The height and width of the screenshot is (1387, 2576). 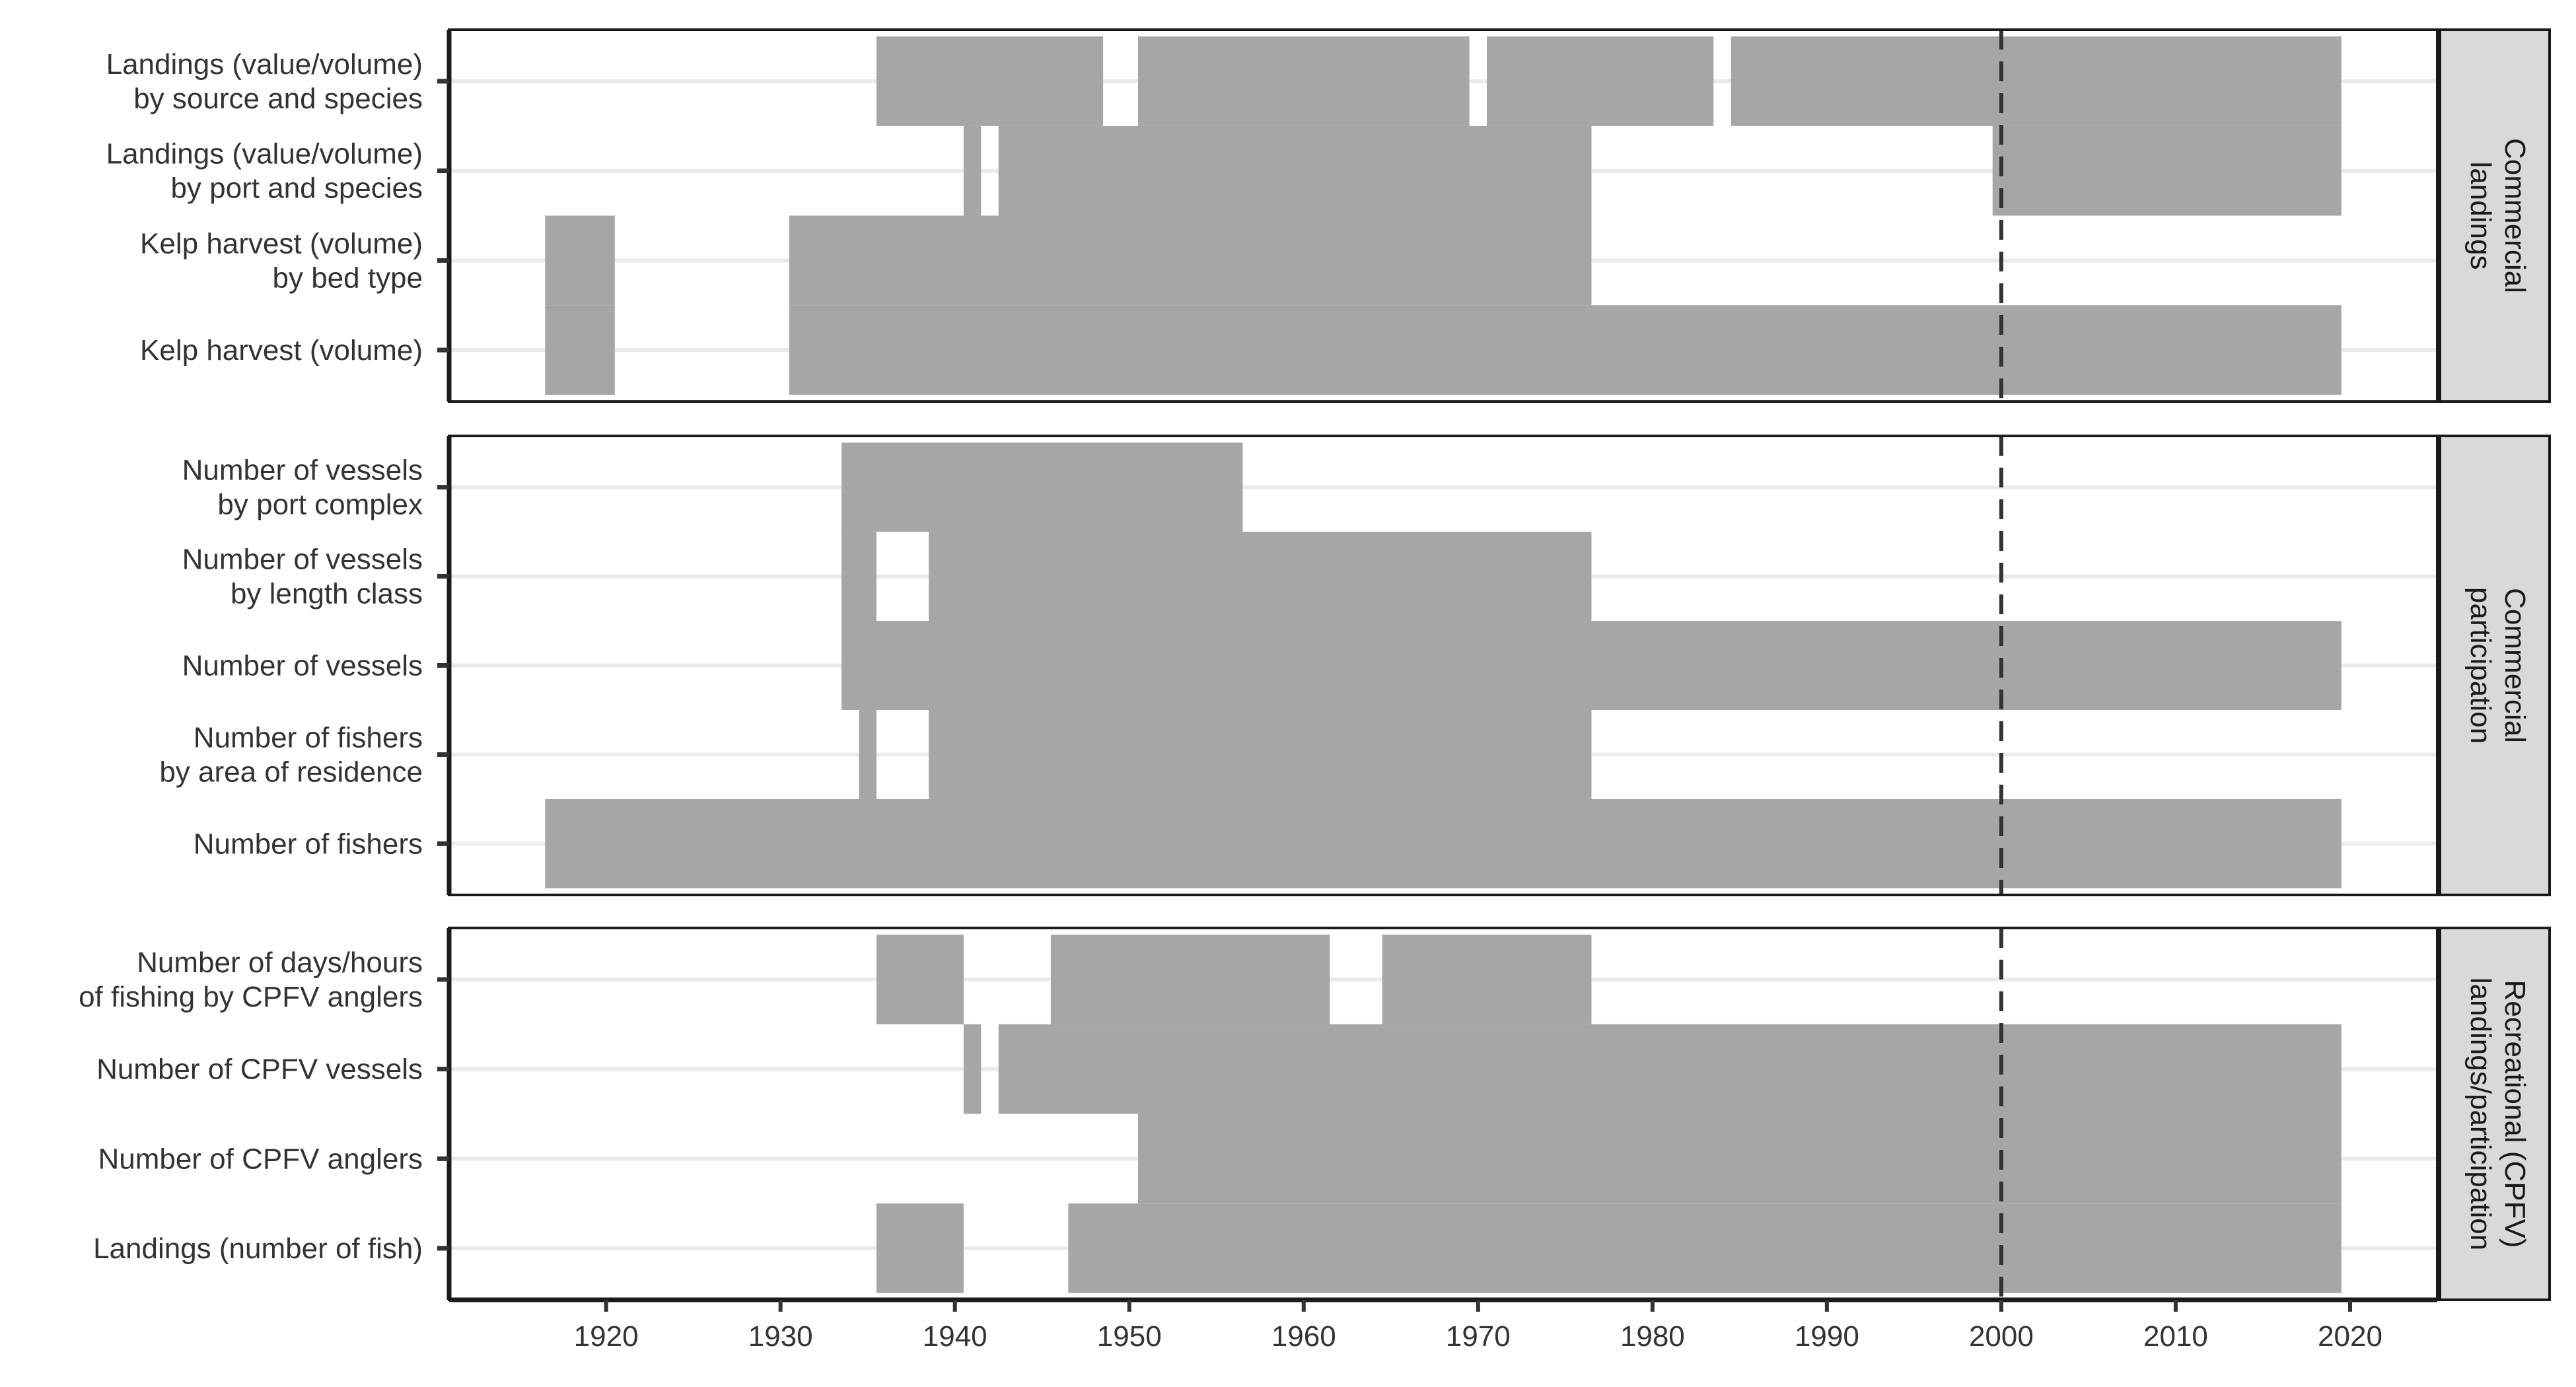 I want to click on y-tick-label: Kelp harvest (volume) by bed type, so click(x=281, y=260).